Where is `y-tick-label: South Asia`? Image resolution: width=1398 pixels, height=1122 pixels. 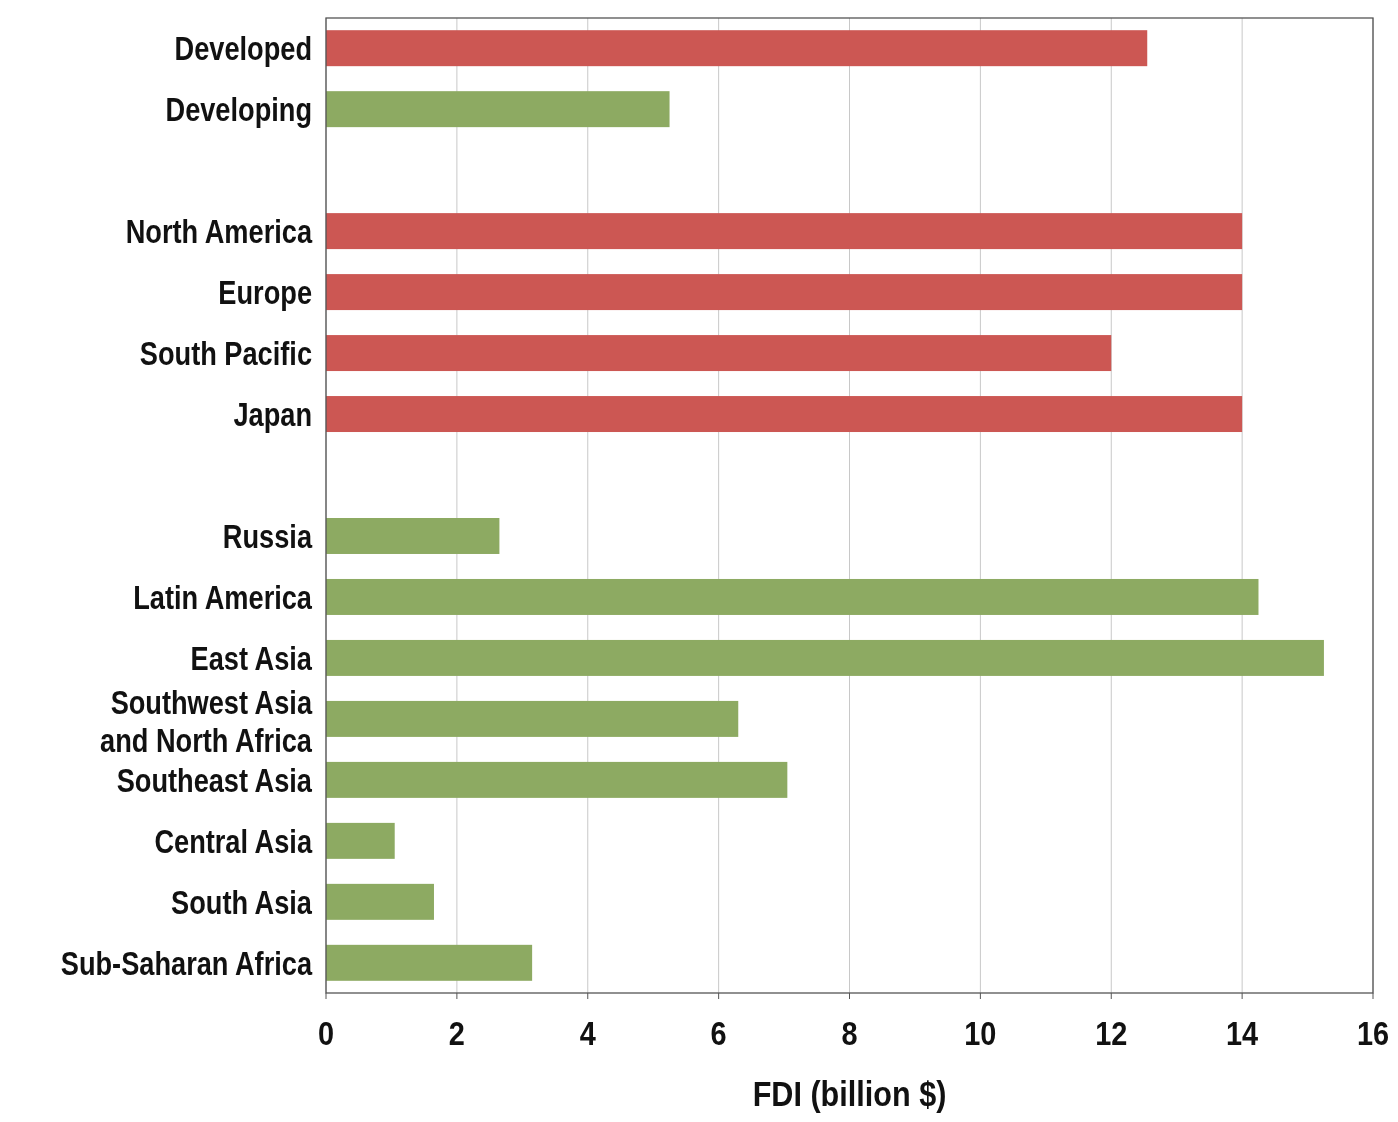
y-tick-label: South Asia is located at coordinates (242, 902).